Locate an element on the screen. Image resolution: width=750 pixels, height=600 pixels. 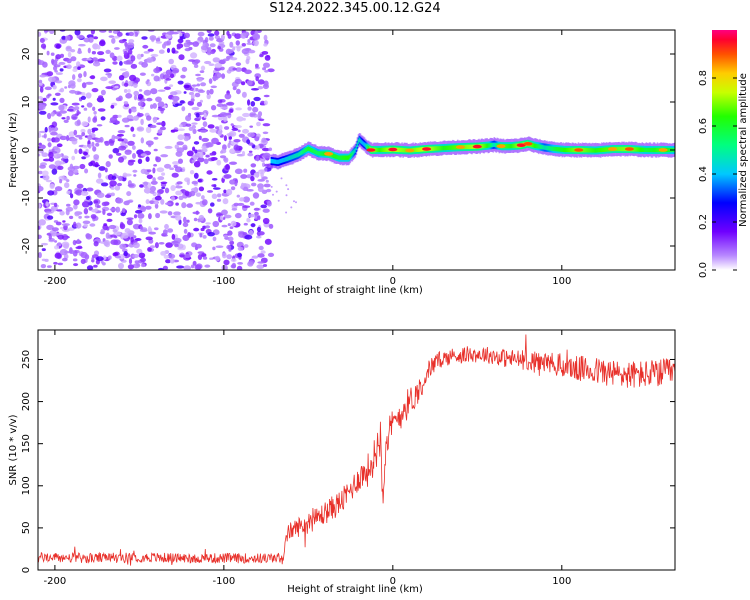
ridge-peak is located at coordinates (521, 145).